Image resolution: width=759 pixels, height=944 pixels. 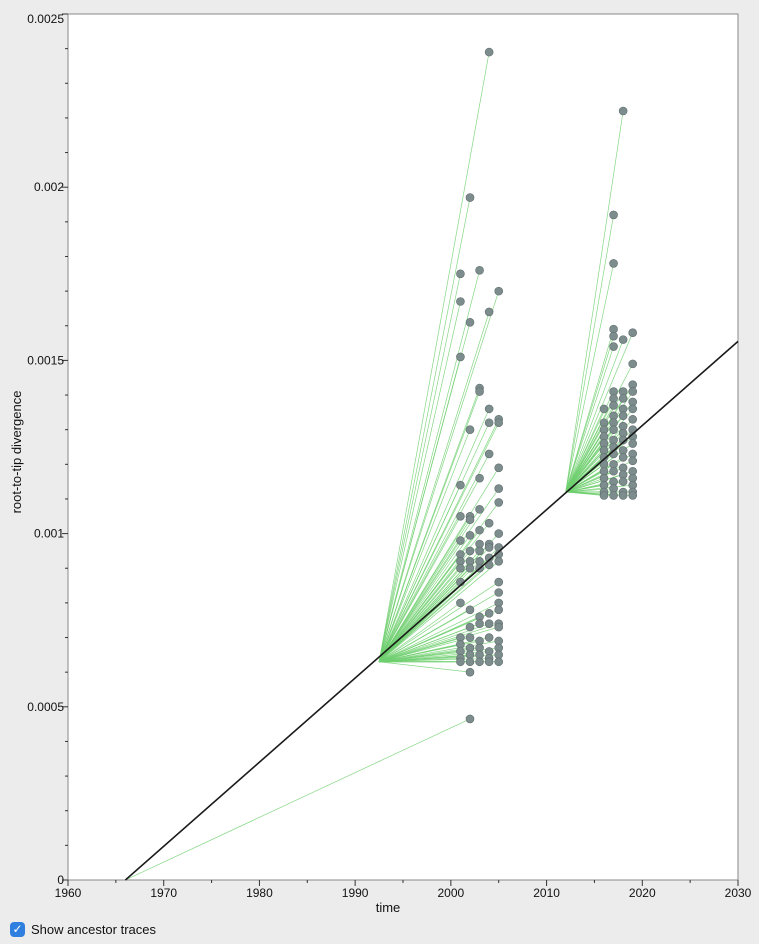 What do you see at coordinates (45, 360) in the screenshot?
I see `y-tick-label: 0.0015` at bounding box center [45, 360].